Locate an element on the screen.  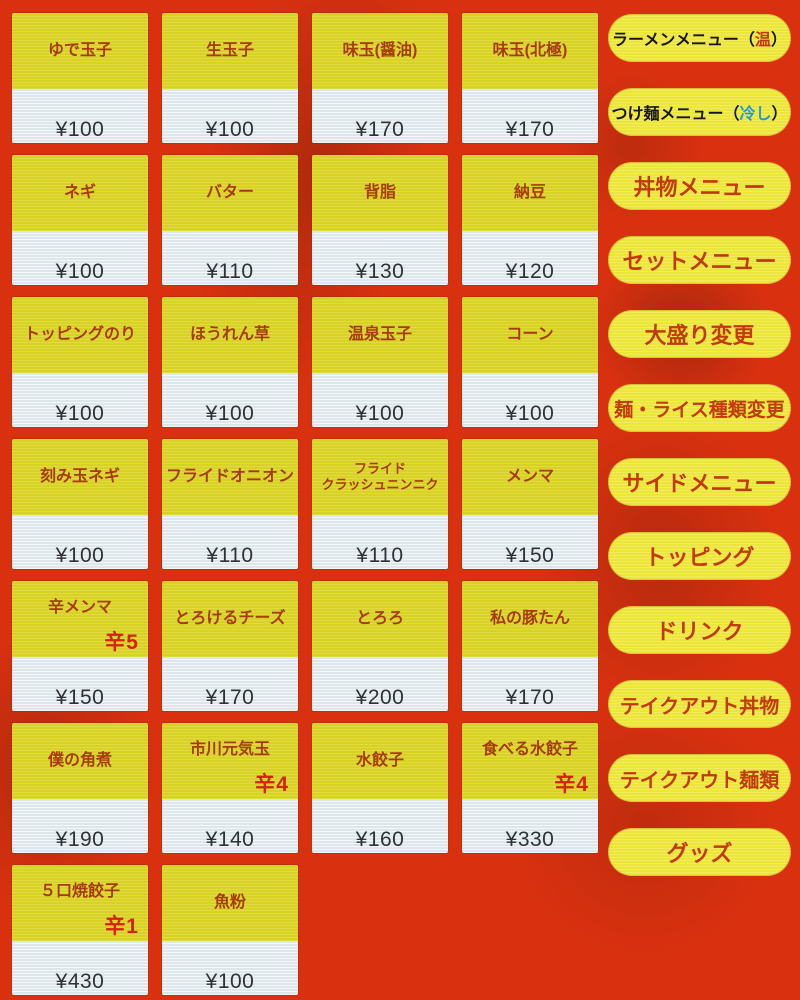
sidebar-category-button: セットメニュー is located at coordinates (699, 260).